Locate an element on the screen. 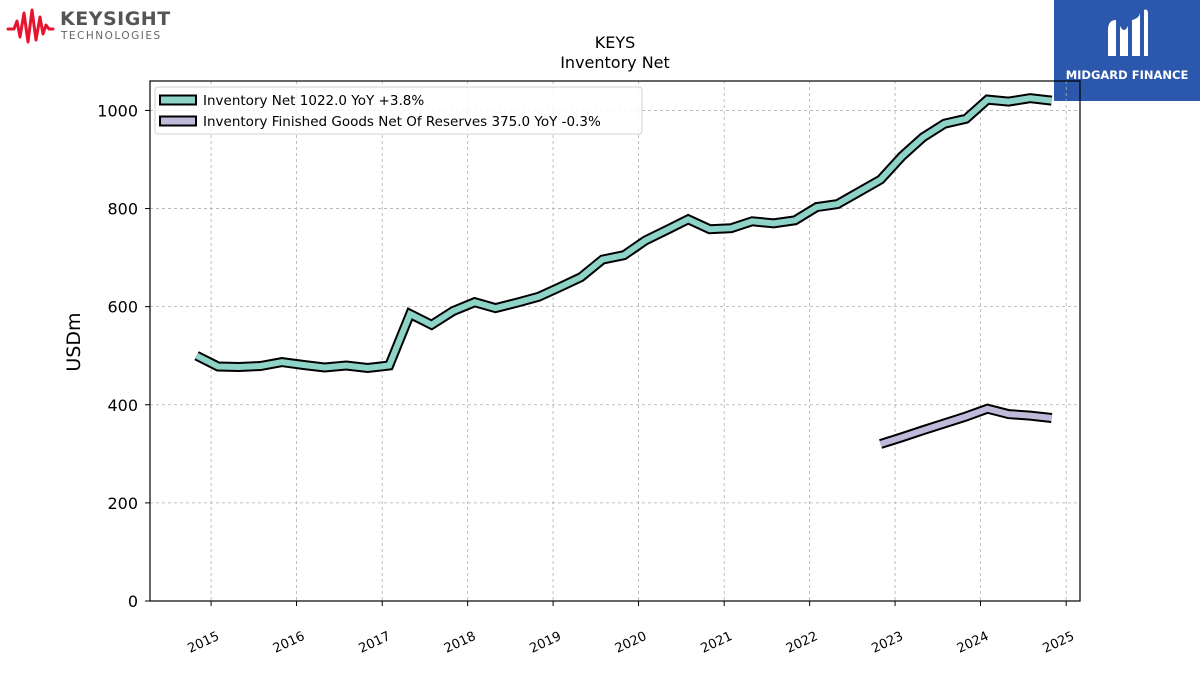 This screenshot has height=675, width=1200. x-tick-label: 2024 is located at coordinates (973, 643).